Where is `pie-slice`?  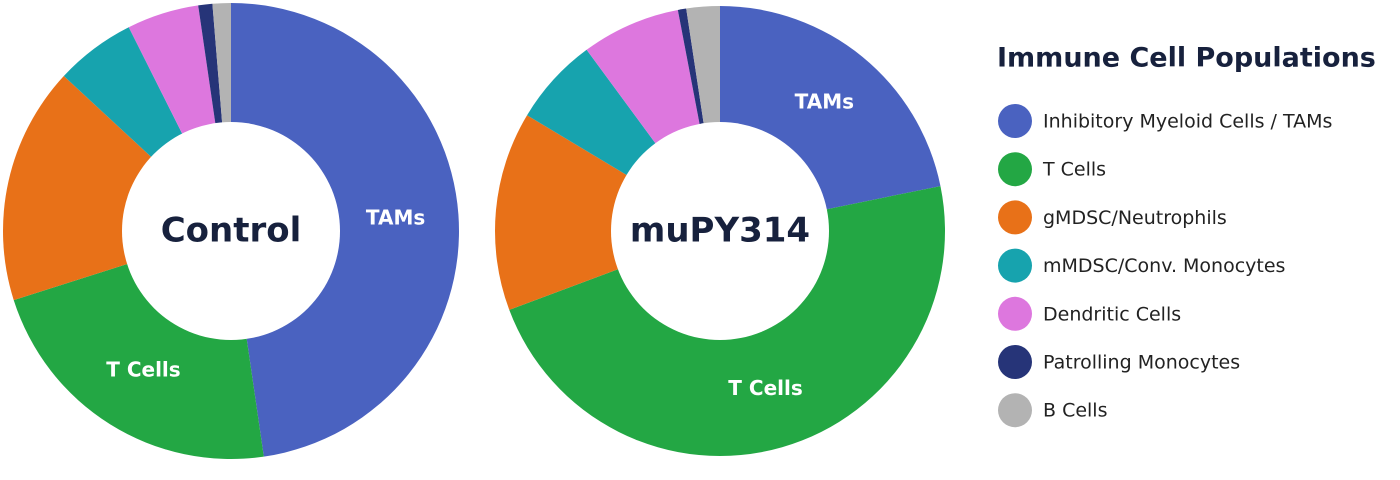
pie-slice is located at coordinates (607, 212).